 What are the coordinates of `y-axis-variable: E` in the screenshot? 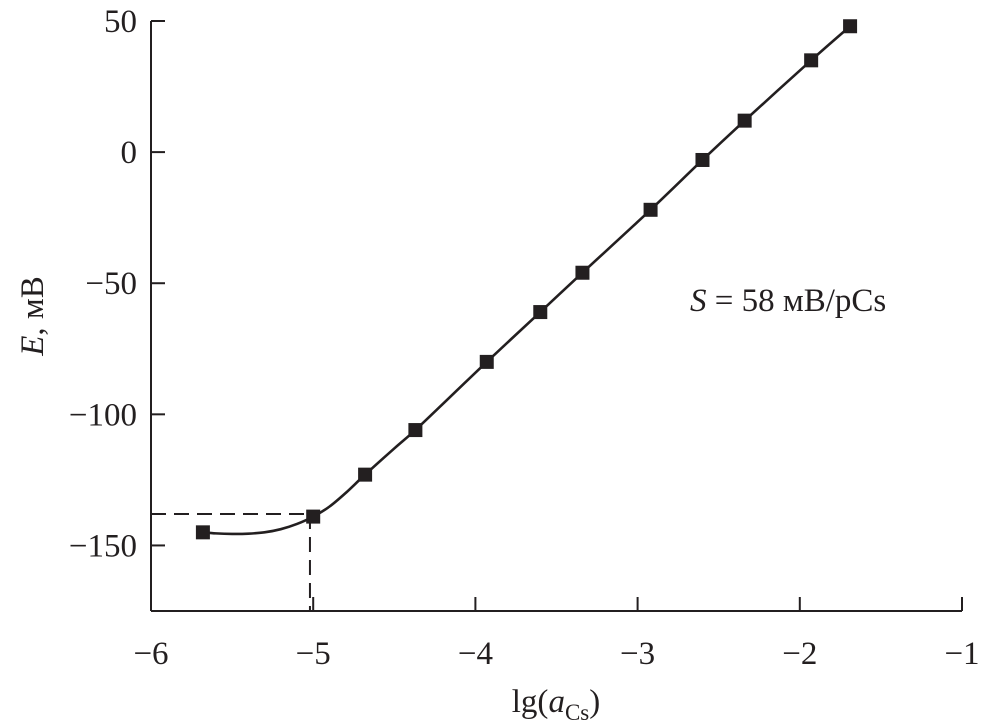 It's located at (33, 346).